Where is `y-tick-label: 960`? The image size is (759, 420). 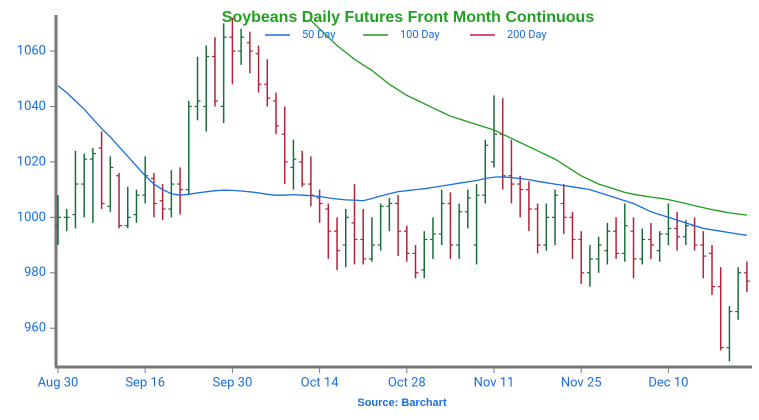 y-tick-label: 960 is located at coordinates (35, 328).